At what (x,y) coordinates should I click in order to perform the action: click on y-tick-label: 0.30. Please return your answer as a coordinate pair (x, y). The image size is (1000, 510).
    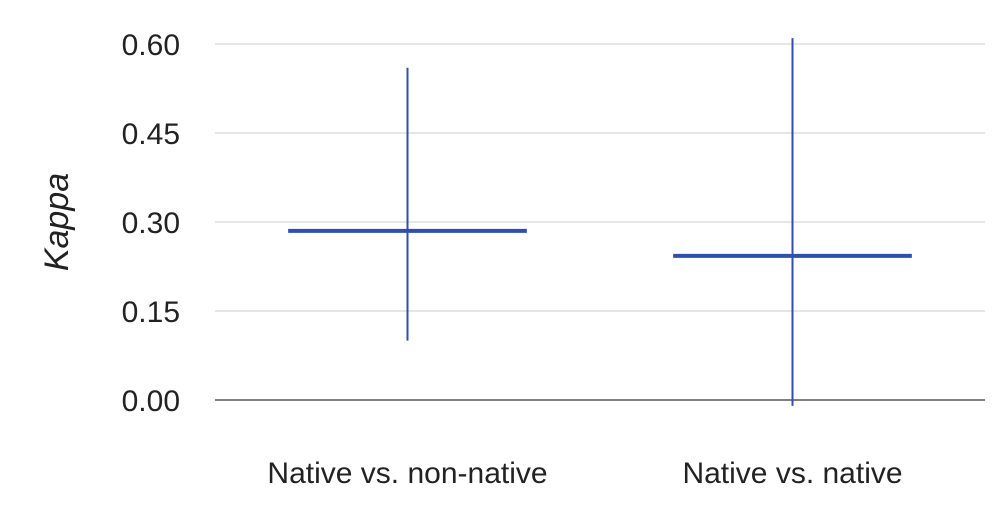
    Looking at the image, I should click on (151, 223).